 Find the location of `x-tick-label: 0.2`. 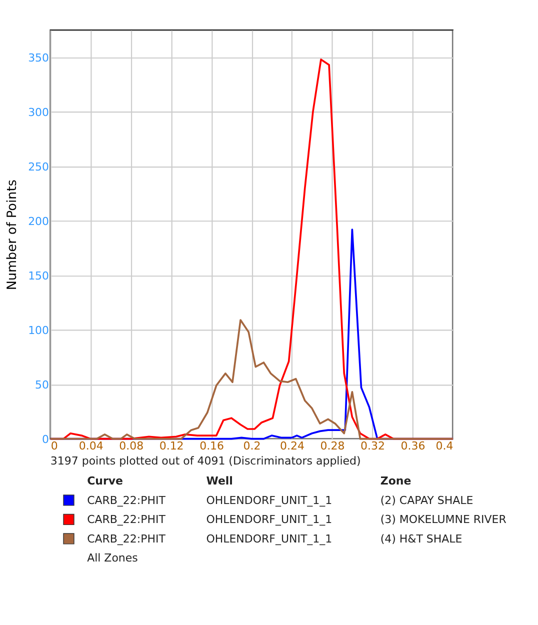

x-tick-label: 0.2 is located at coordinates (252, 445).